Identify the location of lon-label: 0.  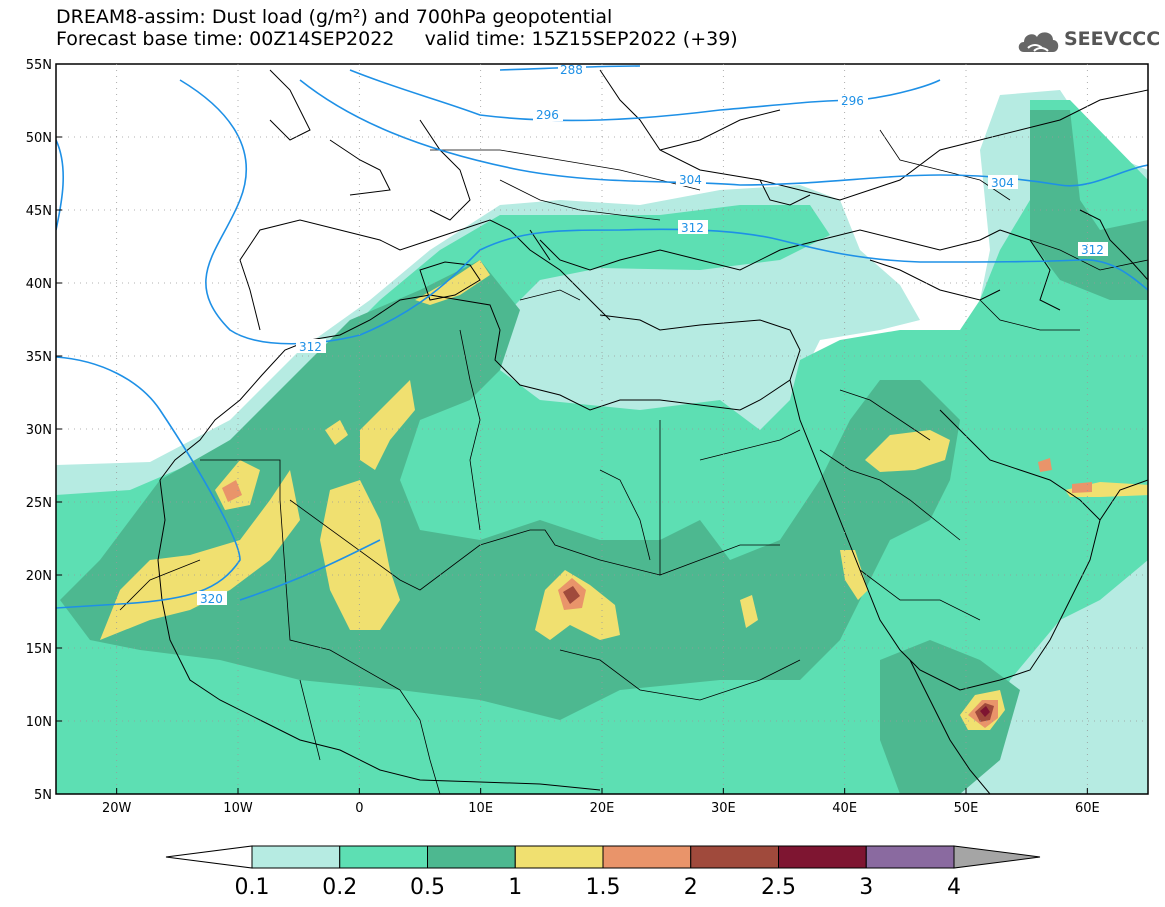
(359, 808).